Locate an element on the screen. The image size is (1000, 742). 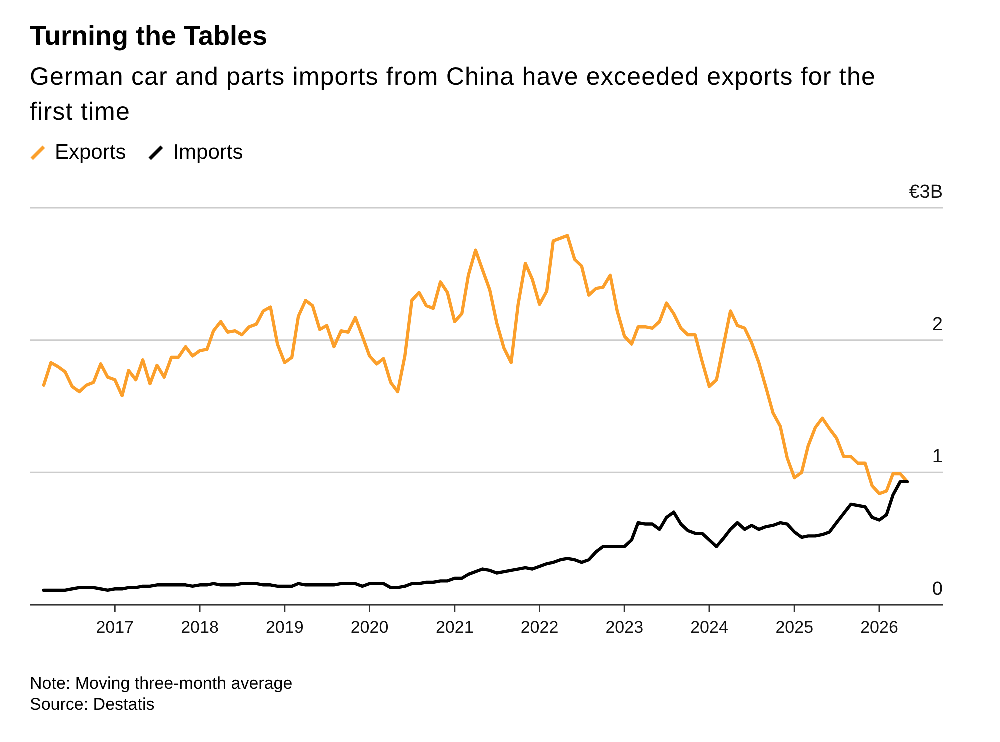
text: Note: Moving three-month average is located at coordinates (161, 683).